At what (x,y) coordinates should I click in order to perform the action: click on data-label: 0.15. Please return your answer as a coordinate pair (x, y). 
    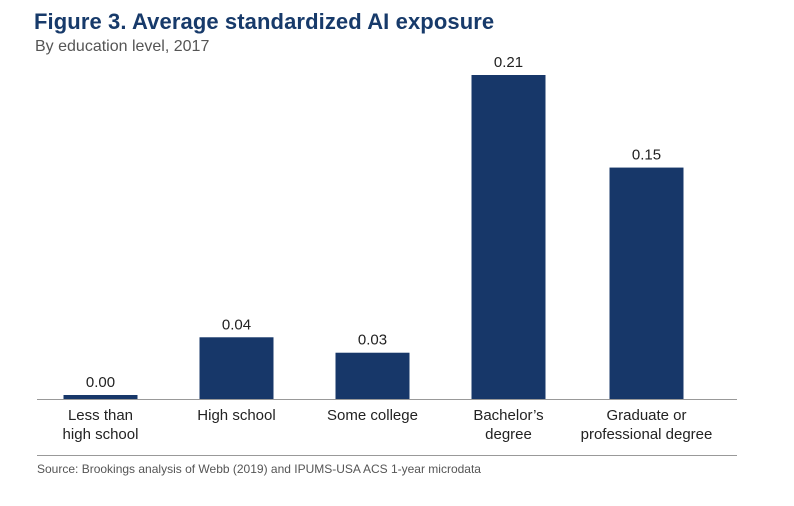
    Looking at the image, I should click on (646, 155).